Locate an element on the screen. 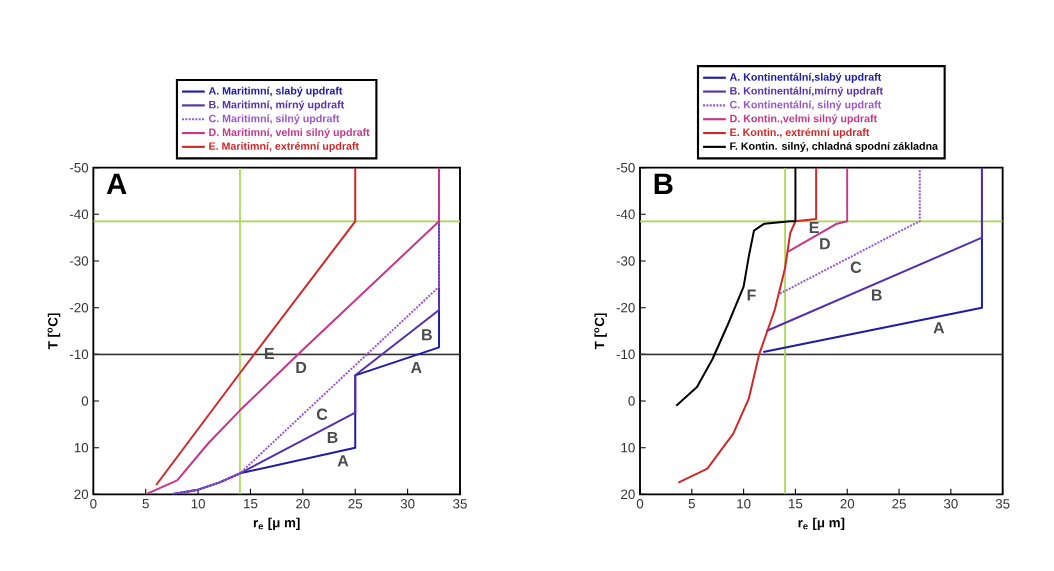 This screenshot has height=571, width=1054. legend-label: E. Maritimní, extrémní updraft is located at coordinates (284, 146).